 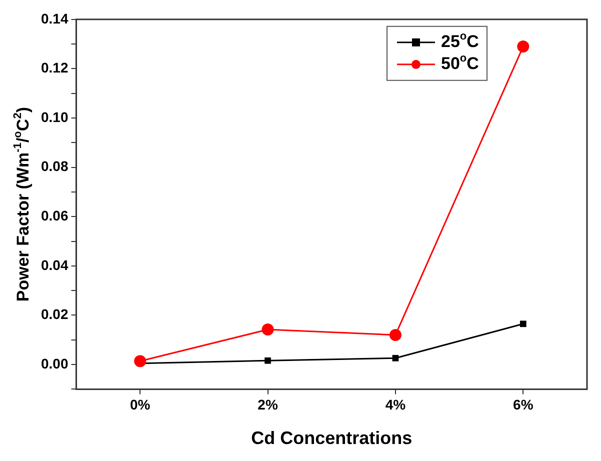 I want to click on y-axis-title: Power Factor (Wm-1/oC2), so click(x=22, y=204).